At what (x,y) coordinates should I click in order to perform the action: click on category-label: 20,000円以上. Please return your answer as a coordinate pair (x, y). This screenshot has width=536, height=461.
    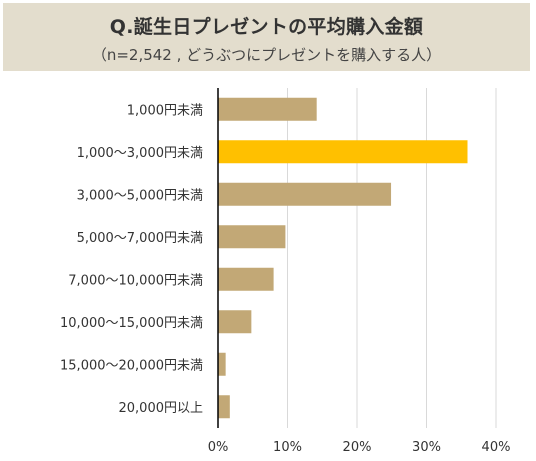
    Looking at the image, I should click on (161, 408).